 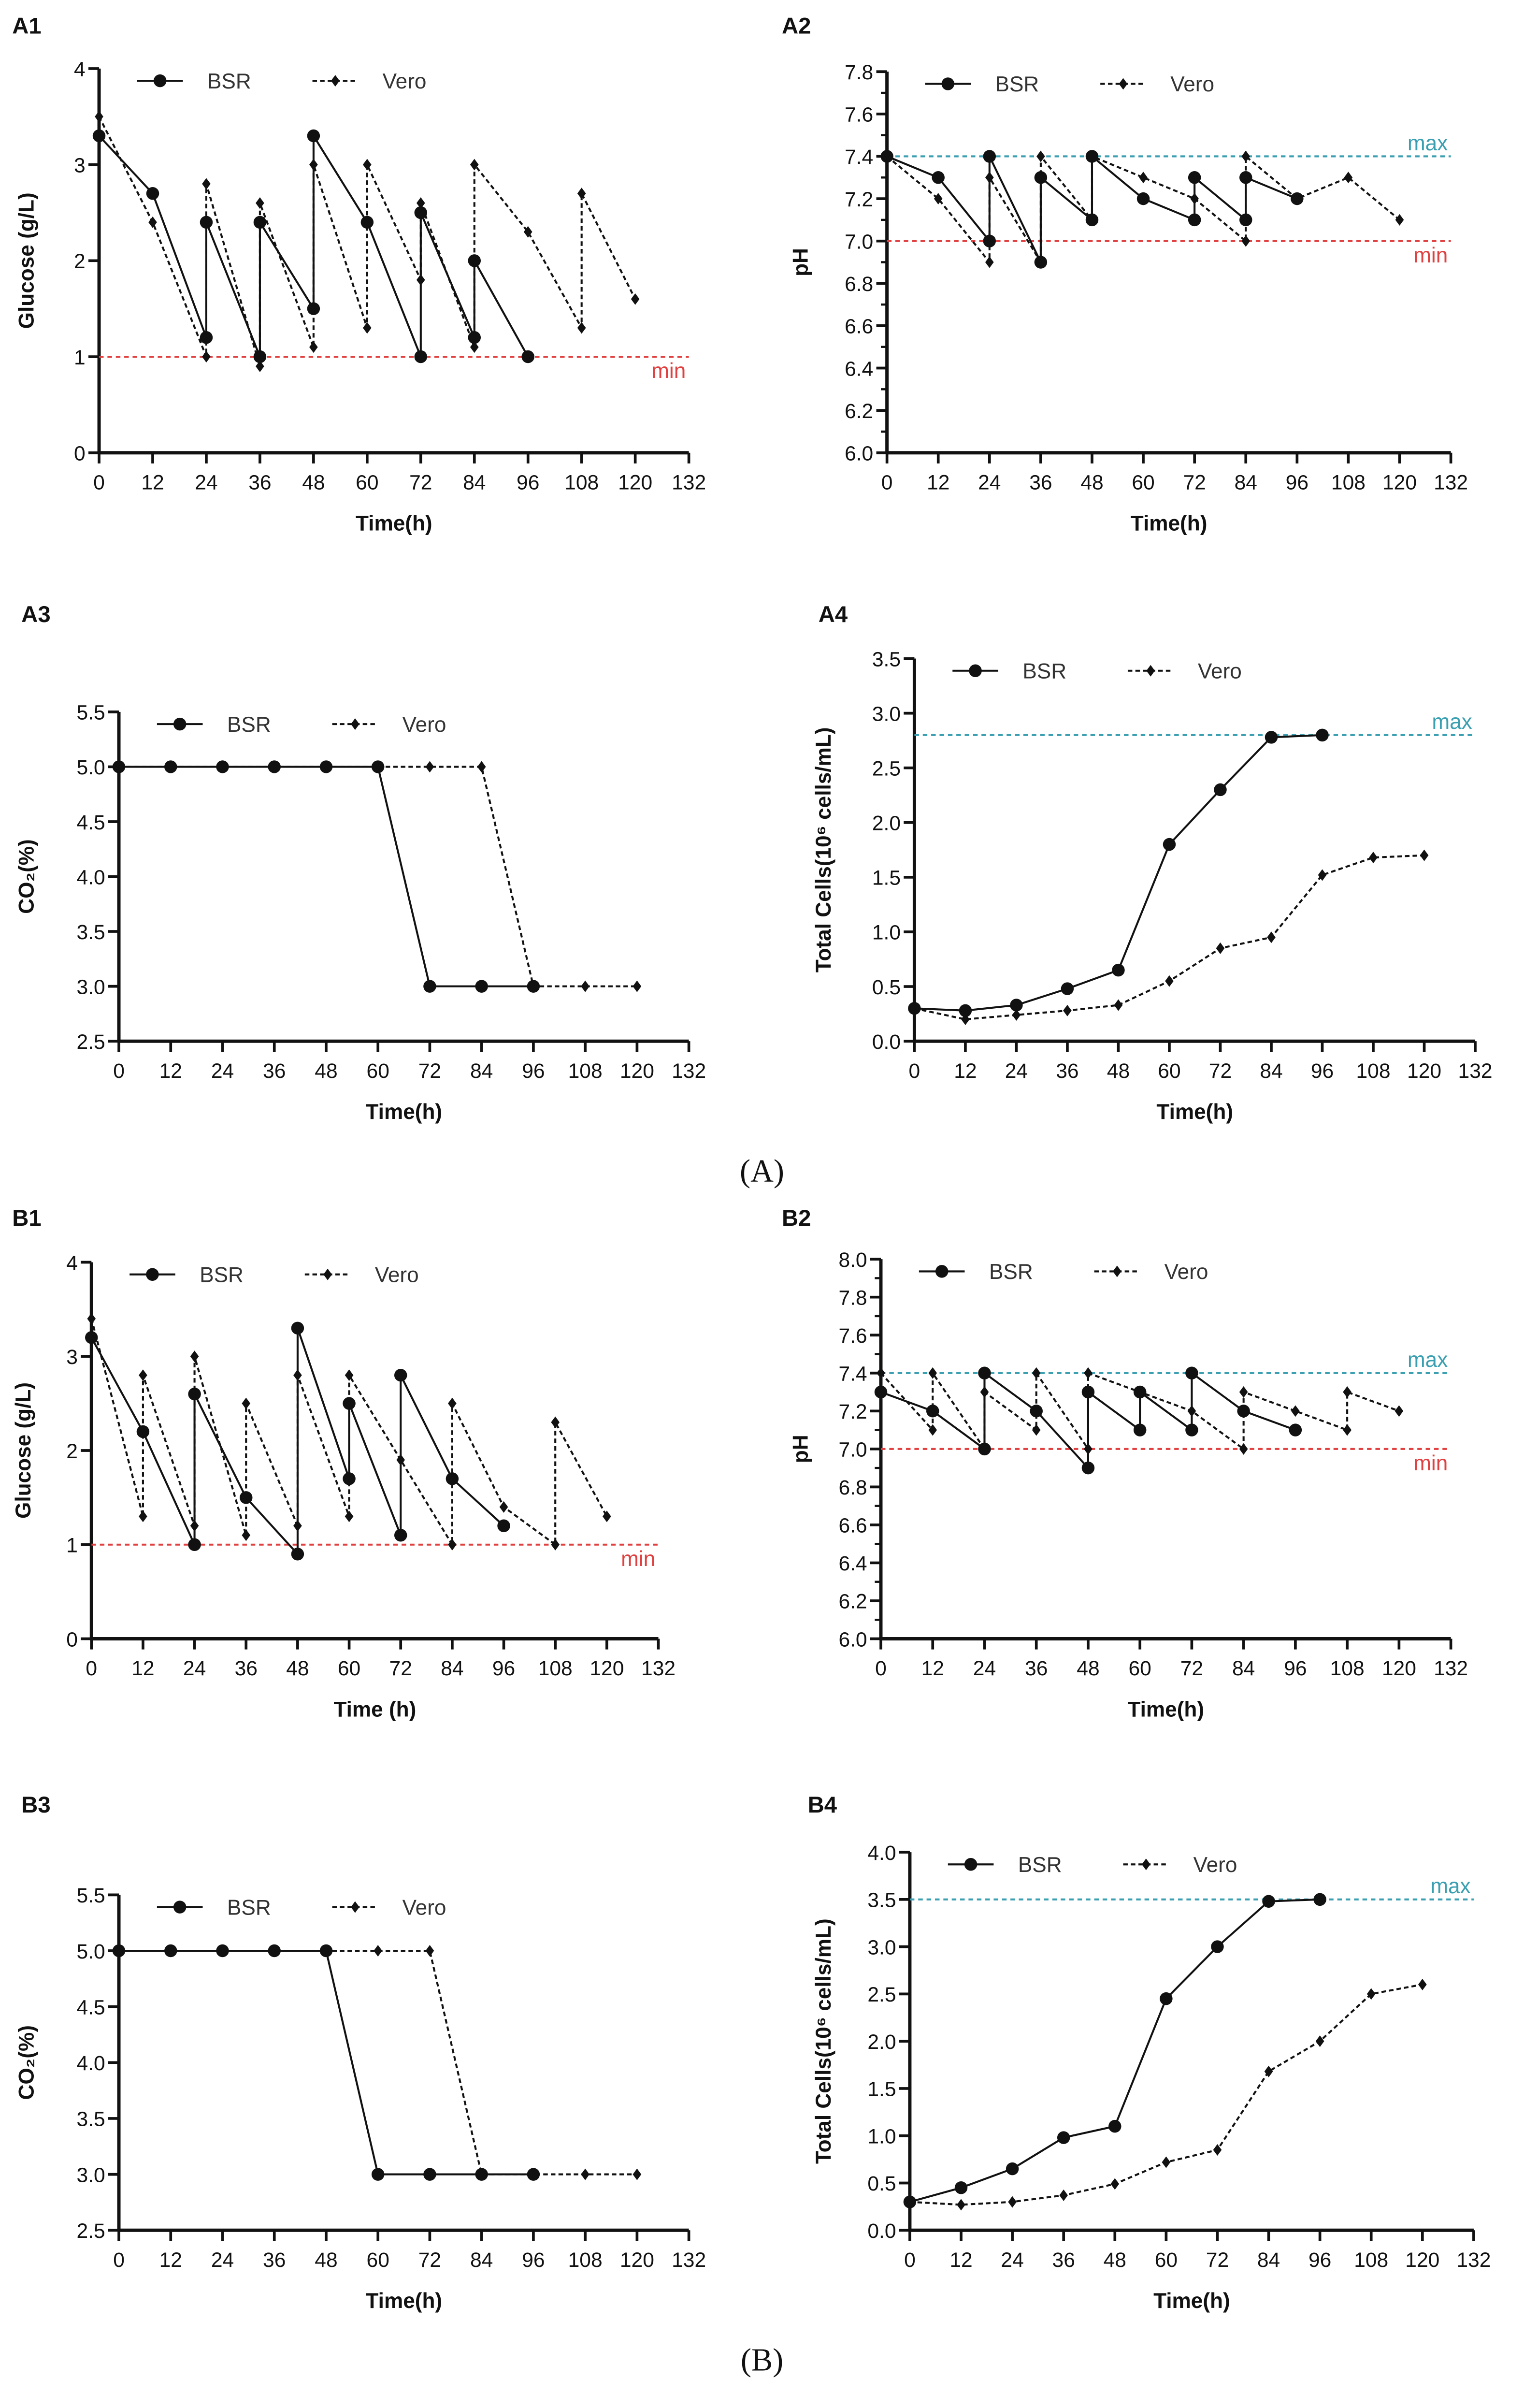 I want to click on x-tick-label: 36, so click(x=1040, y=482).